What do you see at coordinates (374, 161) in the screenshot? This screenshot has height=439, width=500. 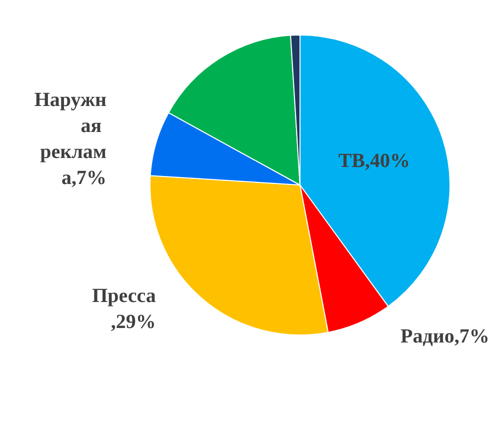 I see `slice-label: ТВ,40%` at bounding box center [374, 161].